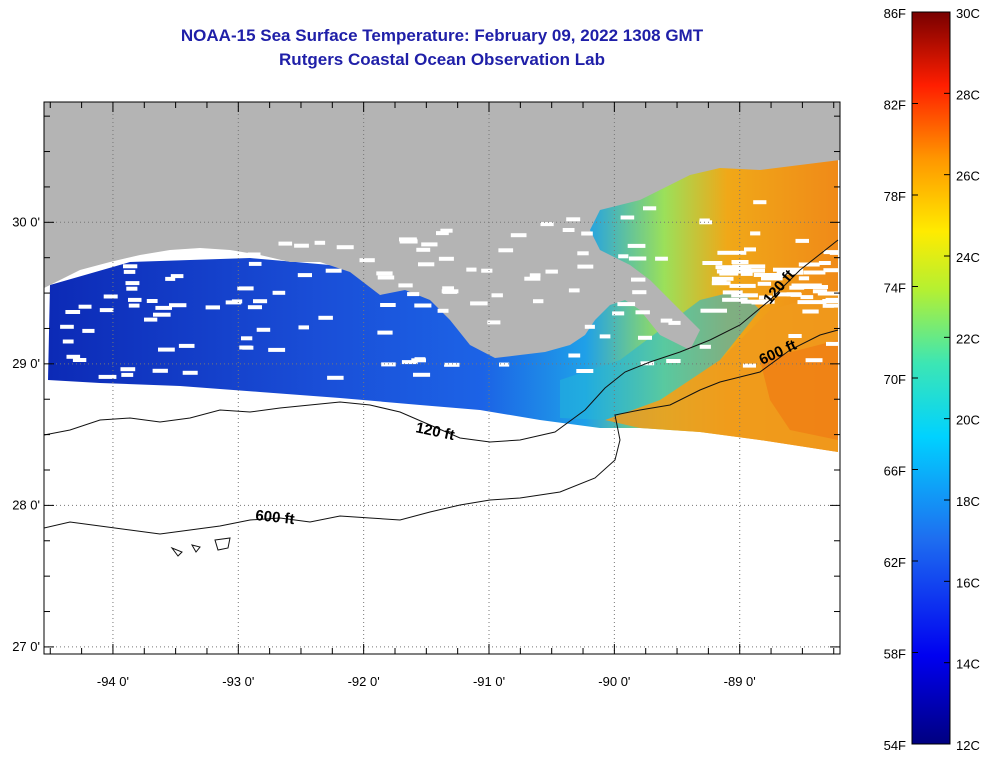 The image size is (992, 761). I want to click on colorbar-c-label: 14C, so click(968, 664).